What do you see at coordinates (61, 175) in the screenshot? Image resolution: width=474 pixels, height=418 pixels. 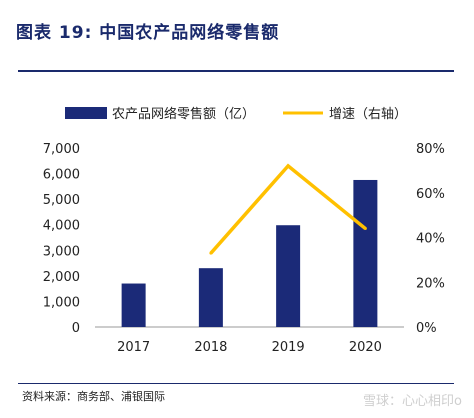 I see `left-tick-label: 6,000` at bounding box center [61, 175].